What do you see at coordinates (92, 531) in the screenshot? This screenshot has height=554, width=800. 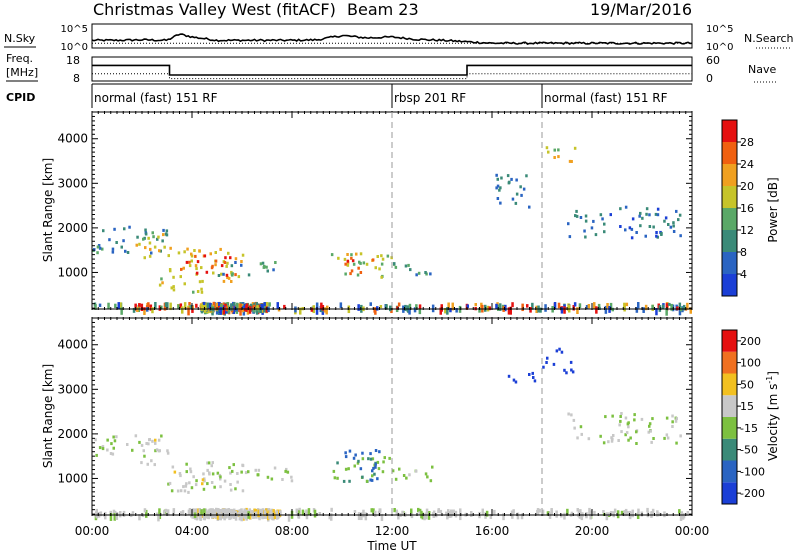 I see `x-tick-label: 00:00` at bounding box center [92, 531].